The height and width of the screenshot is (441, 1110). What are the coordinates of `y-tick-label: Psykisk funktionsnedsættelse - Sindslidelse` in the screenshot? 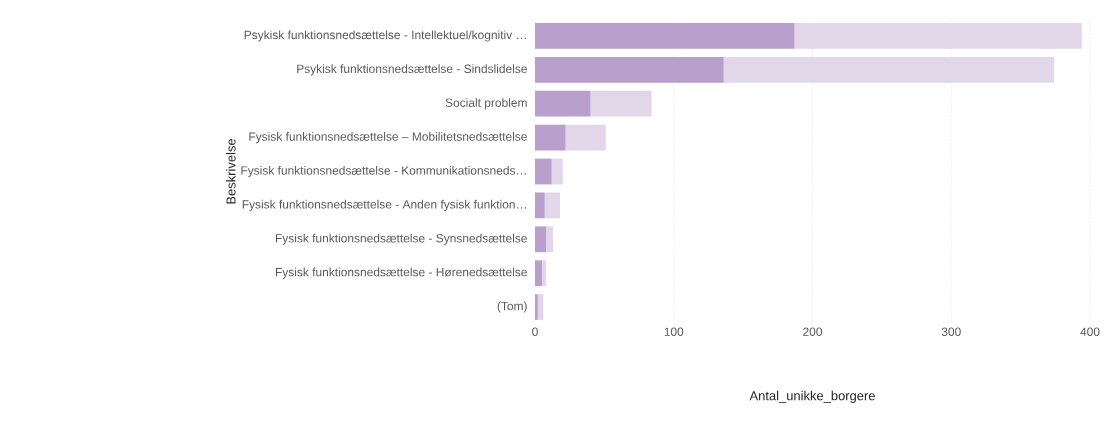 It's located at (412, 70).